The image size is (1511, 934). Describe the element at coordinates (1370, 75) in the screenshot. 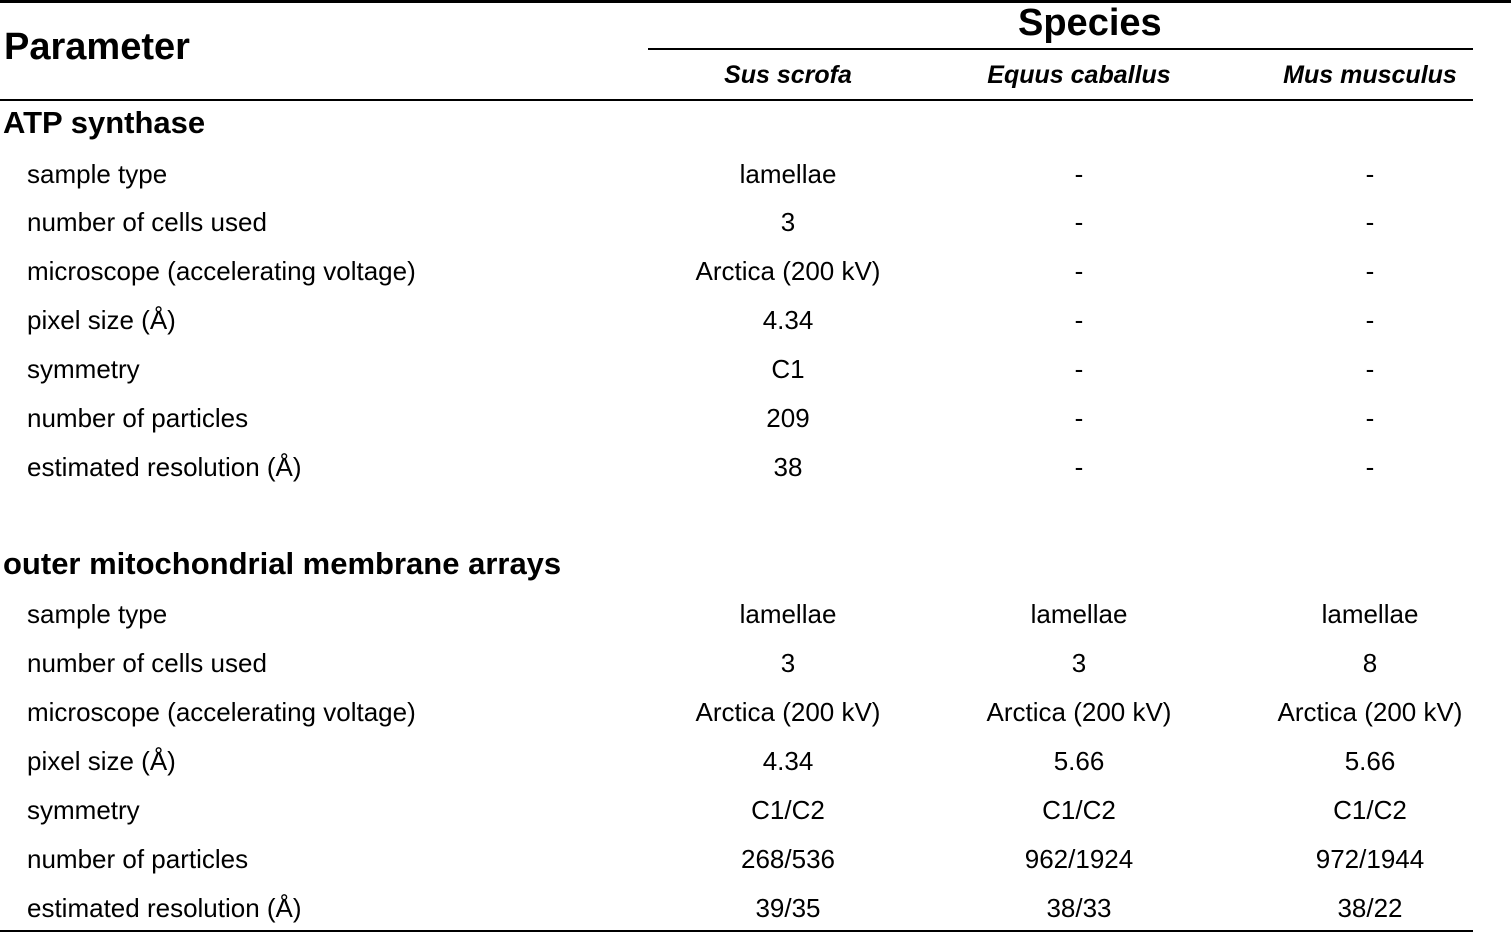

I see `species-header-mus-musculus: Mus musculus` at that location.